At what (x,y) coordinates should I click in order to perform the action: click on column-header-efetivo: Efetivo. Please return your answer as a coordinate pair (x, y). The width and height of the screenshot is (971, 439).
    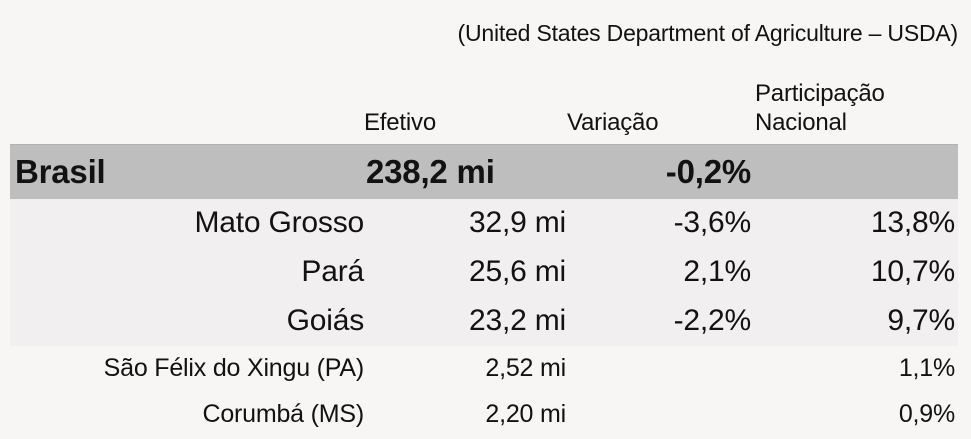
    Looking at the image, I should click on (400, 122).